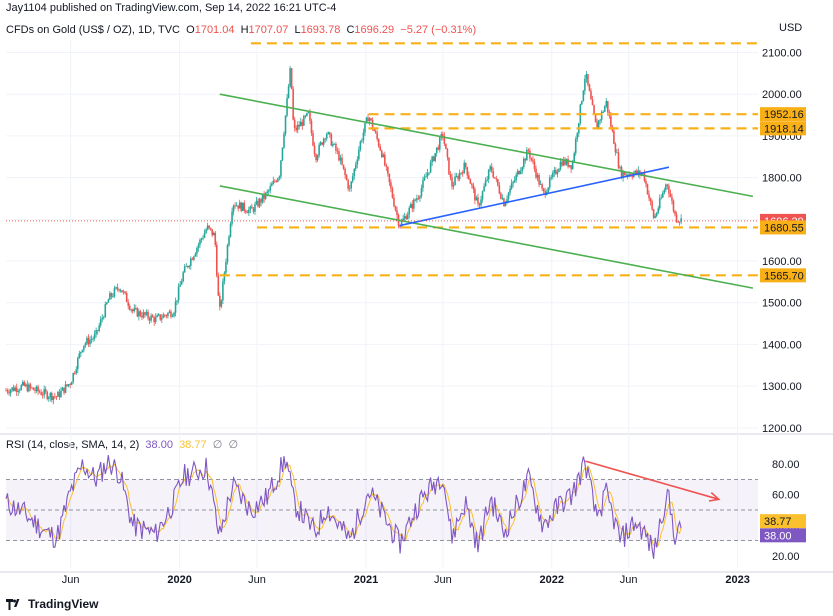  Describe the element at coordinates (782, 179) in the screenshot. I see `price-tick-label: 1800.00` at that location.